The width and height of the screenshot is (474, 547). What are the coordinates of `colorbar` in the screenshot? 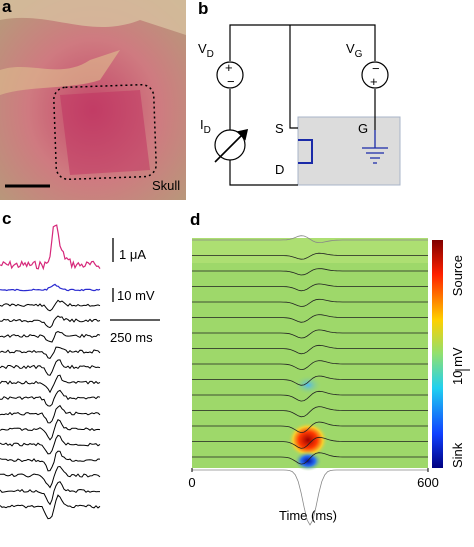 It's located at (437, 354).